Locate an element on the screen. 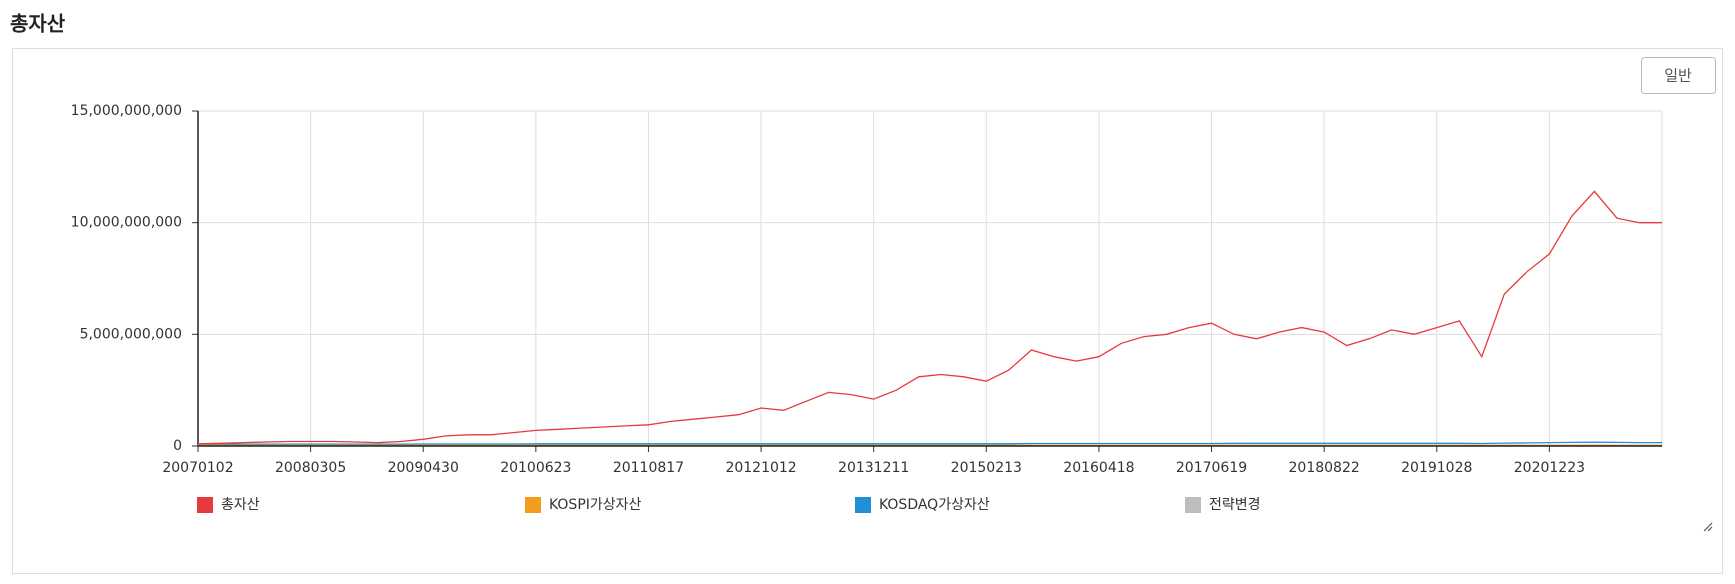 The width and height of the screenshot is (1735, 584). x-tick-label: 20121012 is located at coordinates (760, 468).